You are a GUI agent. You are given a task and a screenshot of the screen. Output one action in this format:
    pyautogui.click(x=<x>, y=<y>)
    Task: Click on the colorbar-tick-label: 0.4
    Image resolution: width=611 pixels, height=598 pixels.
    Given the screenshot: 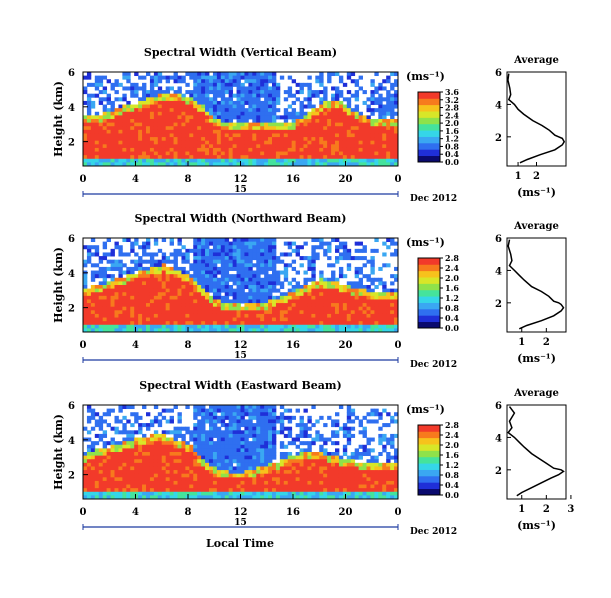 What is the action you would take?
    pyautogui.click(x=452, y=154)
    